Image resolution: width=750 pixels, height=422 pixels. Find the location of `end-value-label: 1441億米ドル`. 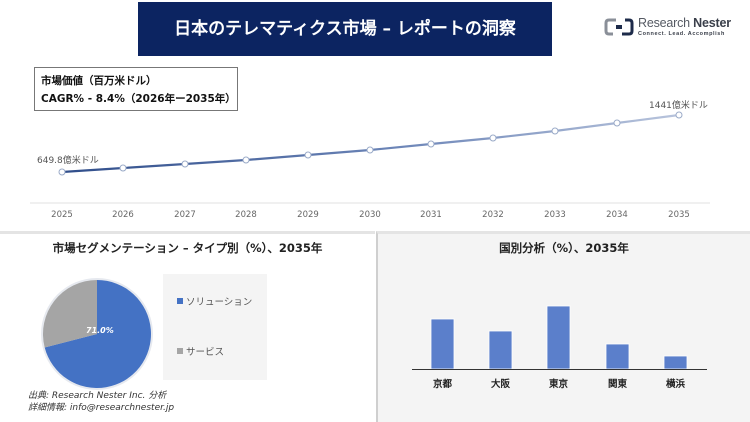

end-value-label: 1441億米ドル is located at coordinates (678, 106).